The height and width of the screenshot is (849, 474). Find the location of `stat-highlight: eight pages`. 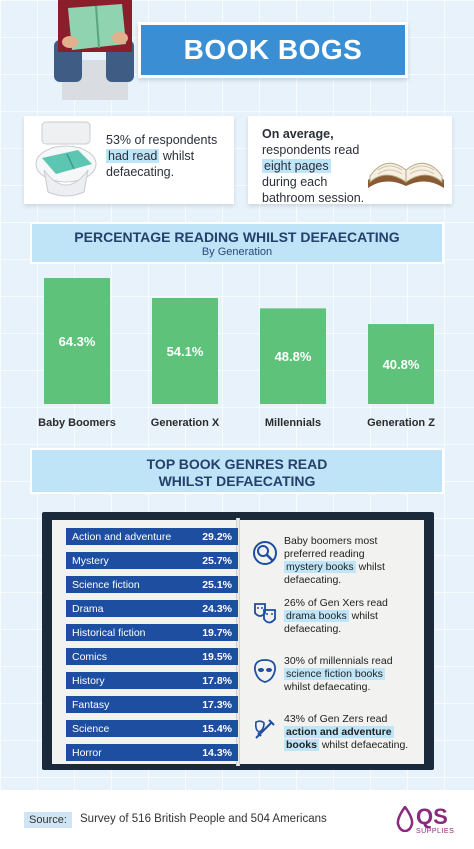

stat-highlight: eight pages is located at coordinates (296, 166).